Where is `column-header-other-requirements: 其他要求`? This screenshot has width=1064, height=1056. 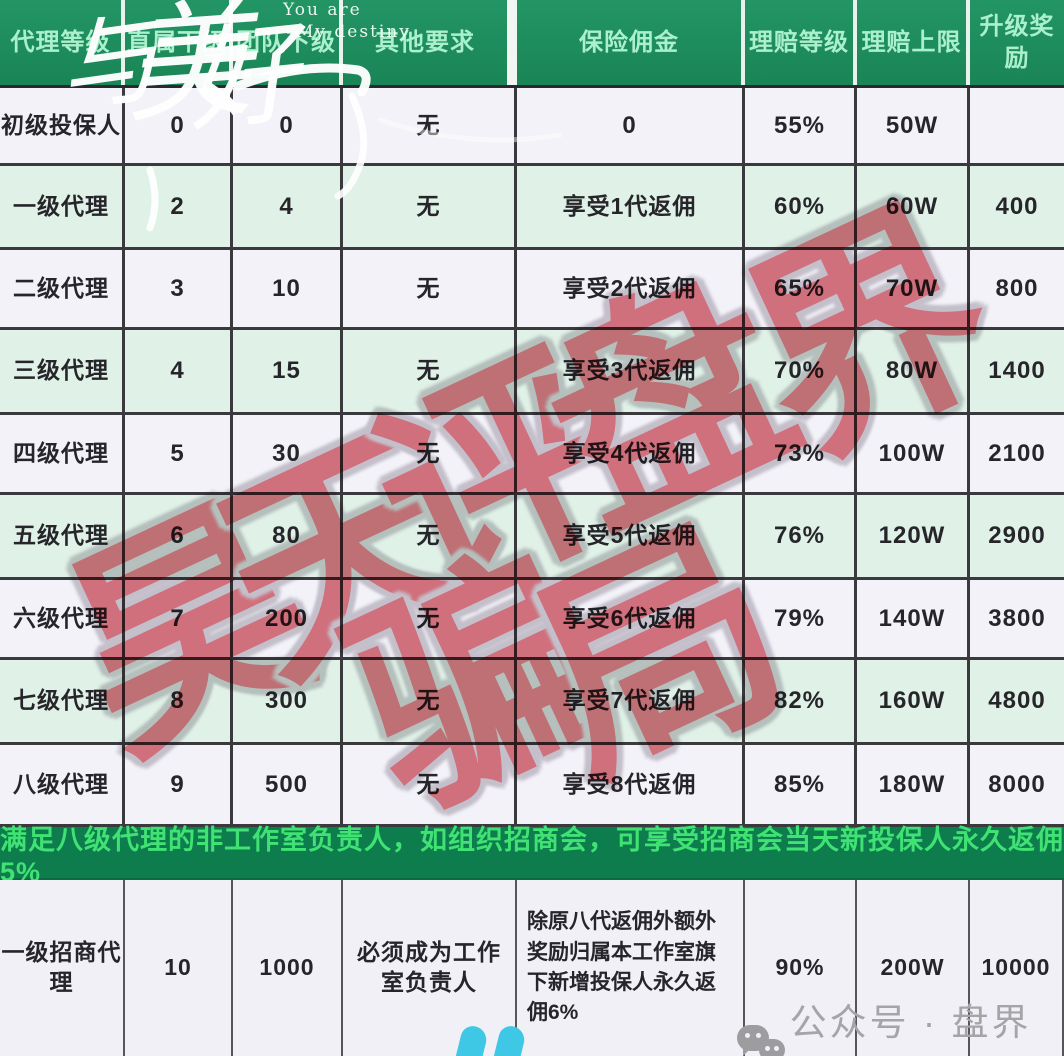
column-header-other-requirements: 其他要求 is located at coordinates (430, 42).